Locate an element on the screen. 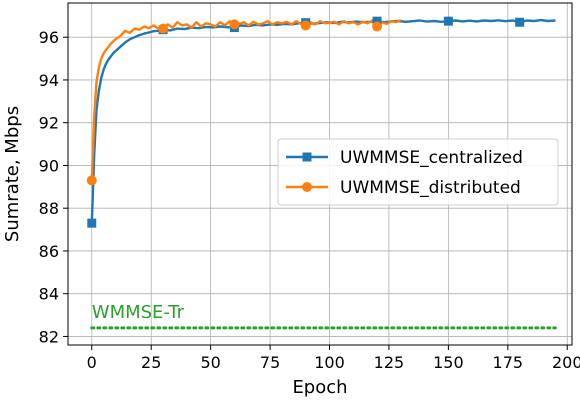  y-axis-label: Sumrate, Mbps is located at coordinates (12, 174).